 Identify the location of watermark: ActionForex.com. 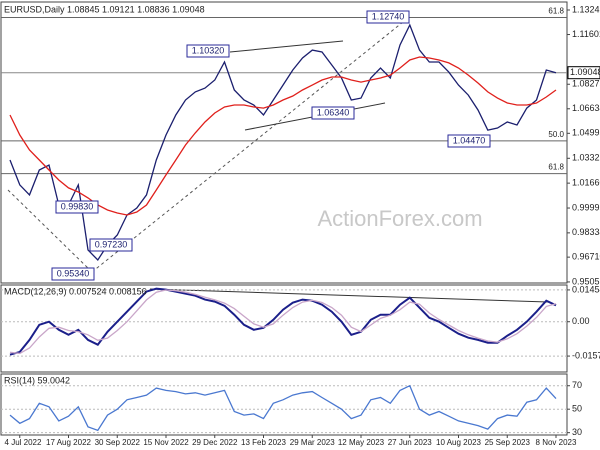
(399, 218).